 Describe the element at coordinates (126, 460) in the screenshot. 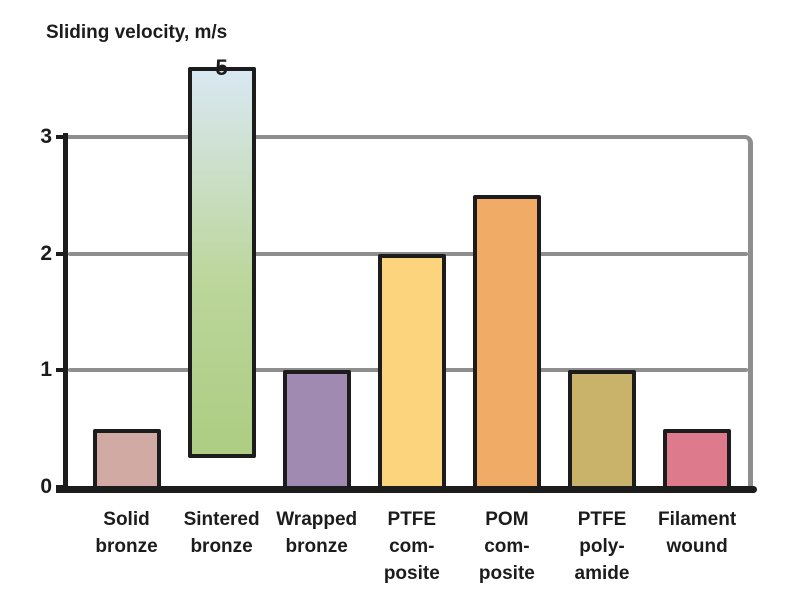

I see `bar-solid-bronze` at that location.